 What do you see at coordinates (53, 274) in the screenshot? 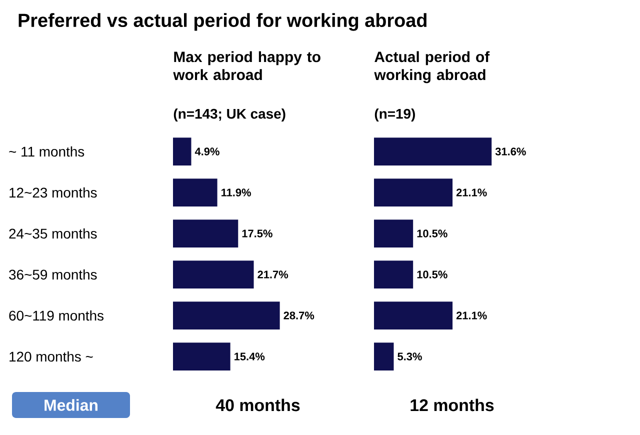
I see `y-tick-label: 36~59 months` at bounding box center [53, 274].